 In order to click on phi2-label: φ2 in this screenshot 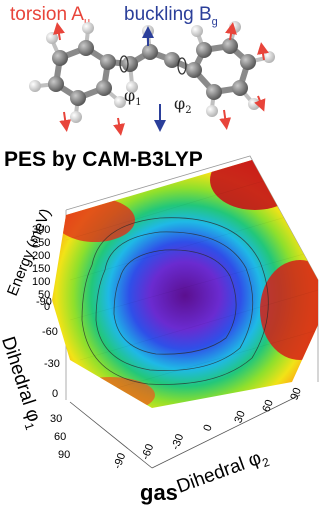, I will do `click(183, 105)`.